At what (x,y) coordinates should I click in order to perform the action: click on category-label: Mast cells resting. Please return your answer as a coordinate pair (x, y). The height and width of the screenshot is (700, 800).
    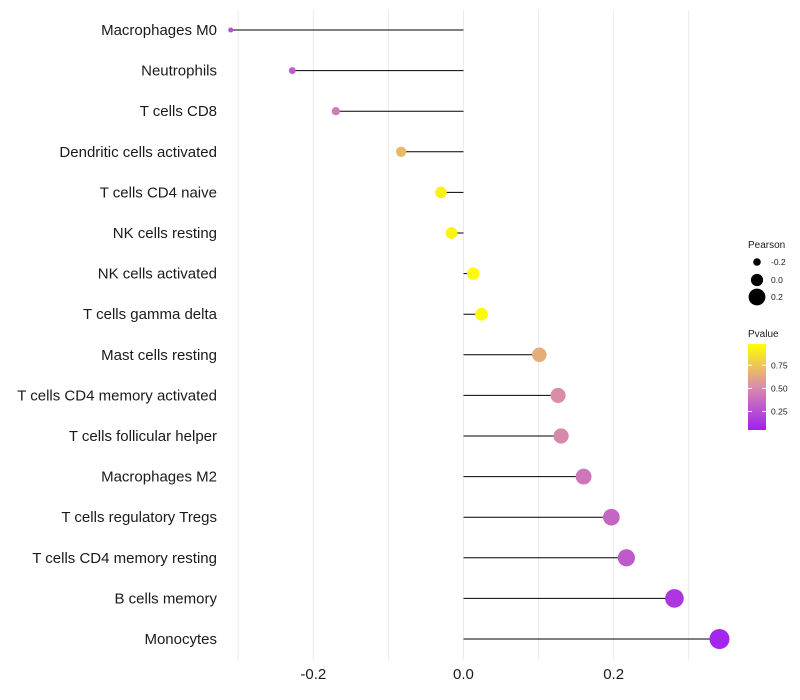
    Looking at the image, I should click on (159, 355).